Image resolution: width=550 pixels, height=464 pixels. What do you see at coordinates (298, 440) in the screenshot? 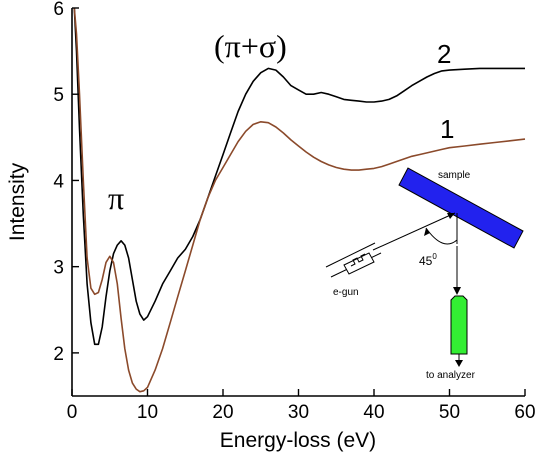
I see `x-axis-title: Energy-loss (eV)` at bounding box center [298, 440].